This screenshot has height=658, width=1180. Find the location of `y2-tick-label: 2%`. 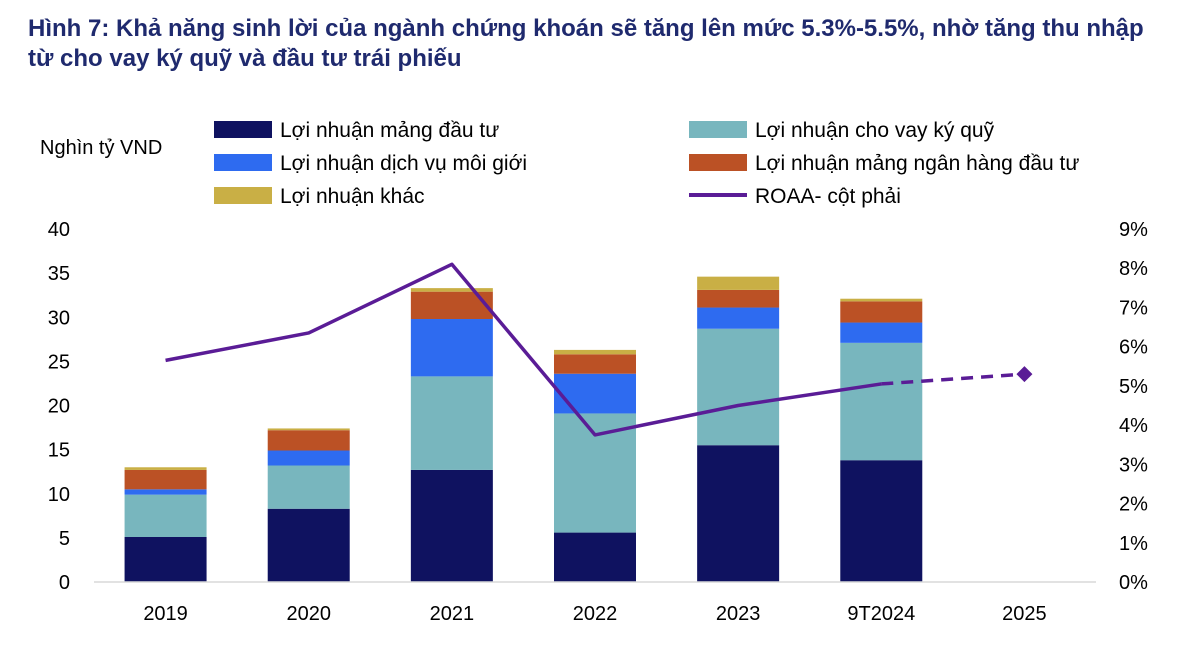

y2-tick-label: 2% is located at coordinates (1133, 505).